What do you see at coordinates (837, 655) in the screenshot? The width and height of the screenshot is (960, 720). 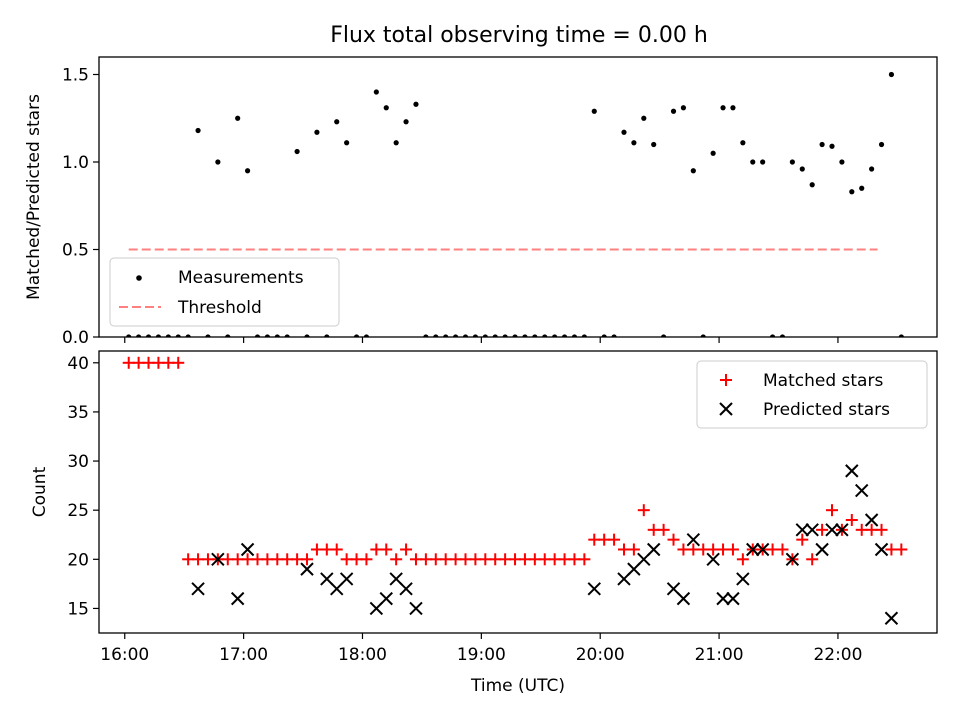 I see `x-tick-label: 22:00` at bounding box center [837, 655].